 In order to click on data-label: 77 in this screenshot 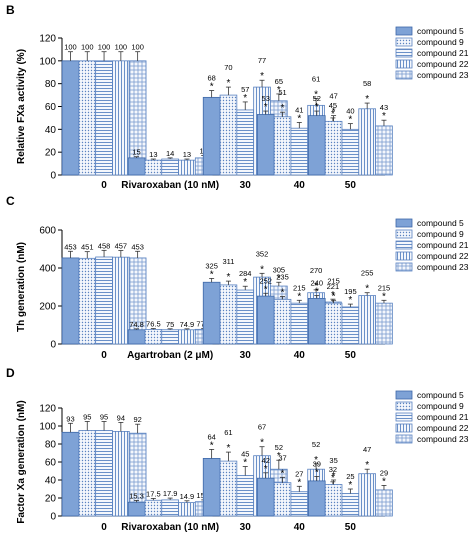, I will do `click(262, 60)`.